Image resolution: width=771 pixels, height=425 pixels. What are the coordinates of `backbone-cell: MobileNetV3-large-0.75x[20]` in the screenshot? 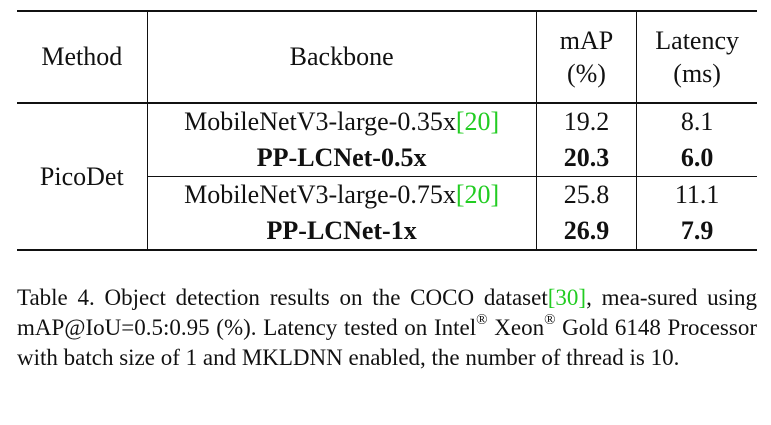 It's located at (342, 194).